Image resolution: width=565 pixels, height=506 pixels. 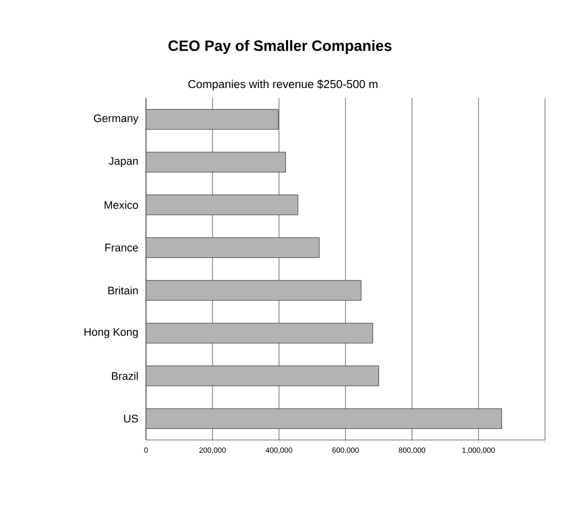 What do you see at coordinates (131, 418) in the screenshot?
I see `y-tick-label: US` at bounding box center [131, 418].